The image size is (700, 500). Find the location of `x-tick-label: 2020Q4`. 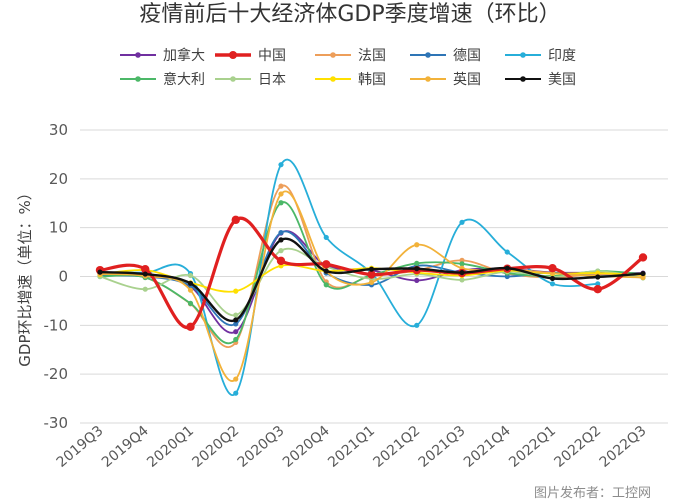

x-tick-label: 2020Q4 is located at coordinates (306, 447).